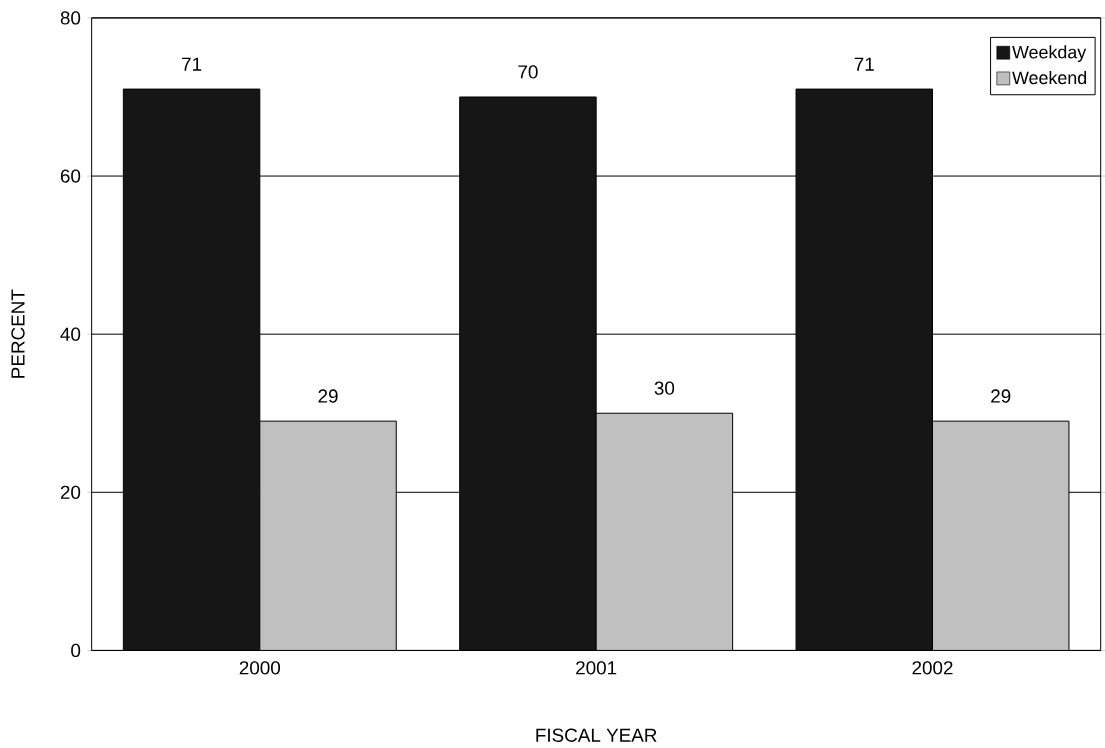  I want to click on y-tick-label: 60, so click(70, 176).